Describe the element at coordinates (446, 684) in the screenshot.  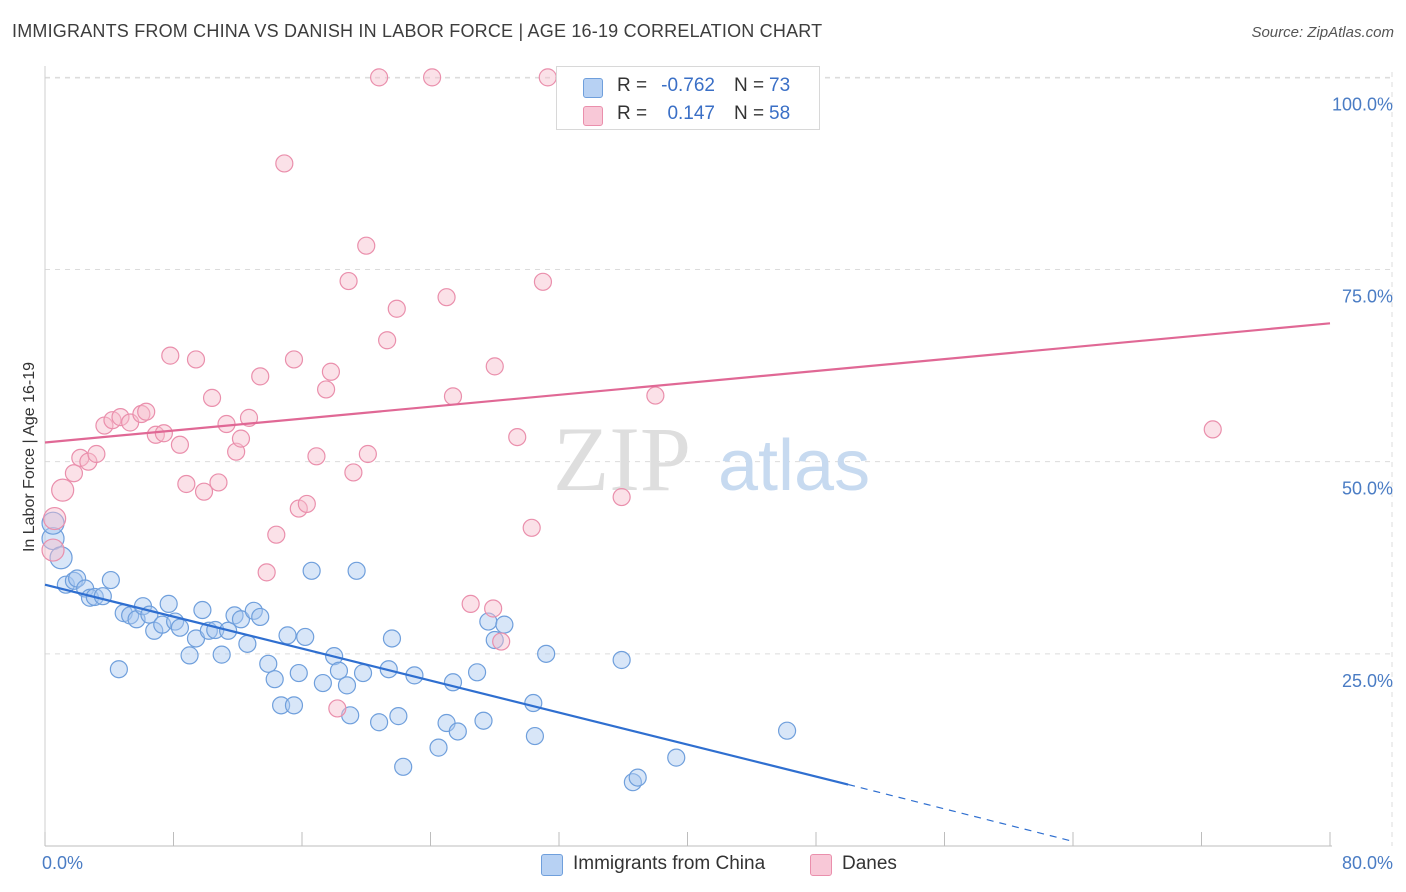
I see `china-trend-line` at that location.